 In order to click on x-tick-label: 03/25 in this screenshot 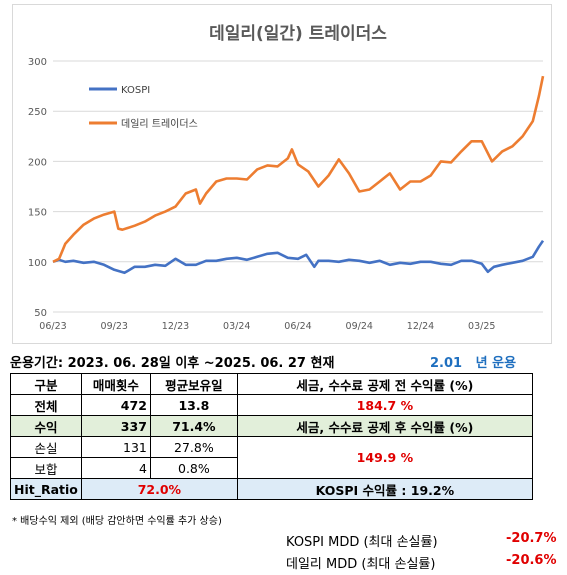, I will do `click(481, 326)`.